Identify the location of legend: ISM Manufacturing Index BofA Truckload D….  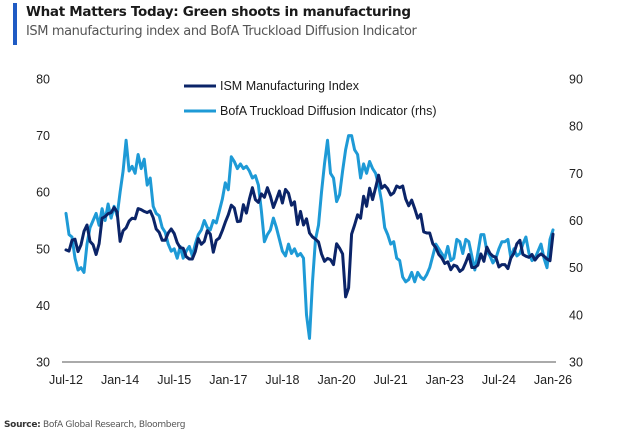
(310, 98).